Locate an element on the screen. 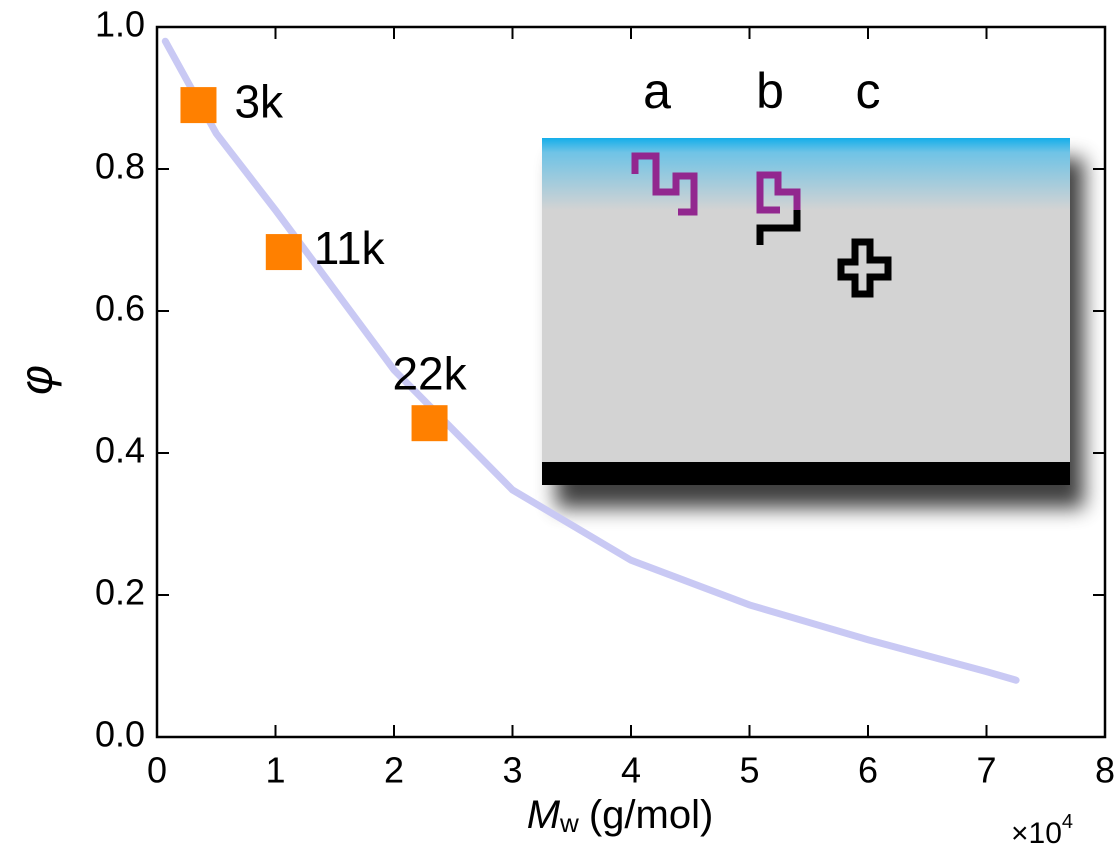 The width and height of the screenshot is (1119, 858). x-tick-label: 3 is located at coordinates (512, 770).